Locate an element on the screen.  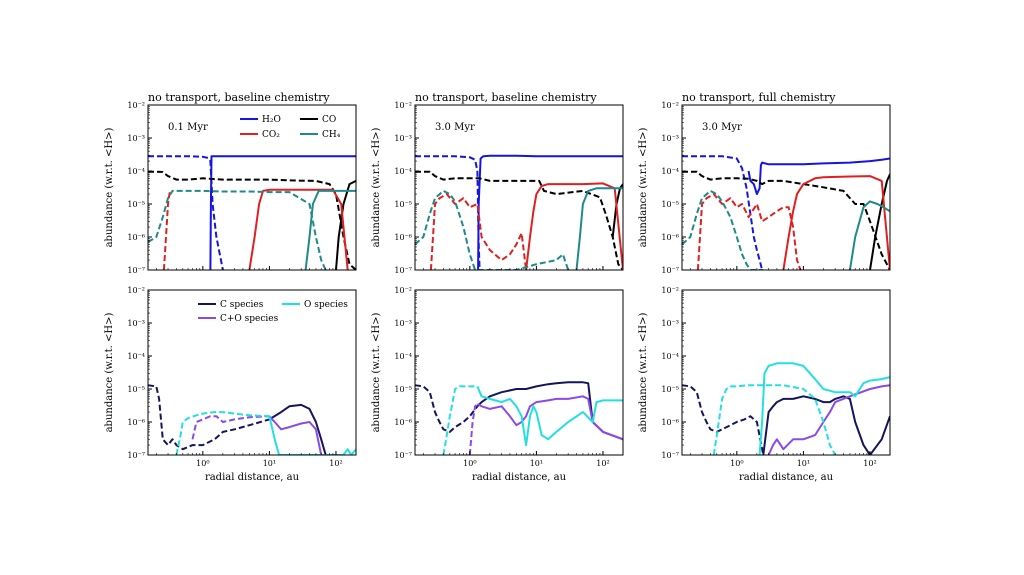
legend-item-CO_species: C+O species is located at coordinates (238, 319).